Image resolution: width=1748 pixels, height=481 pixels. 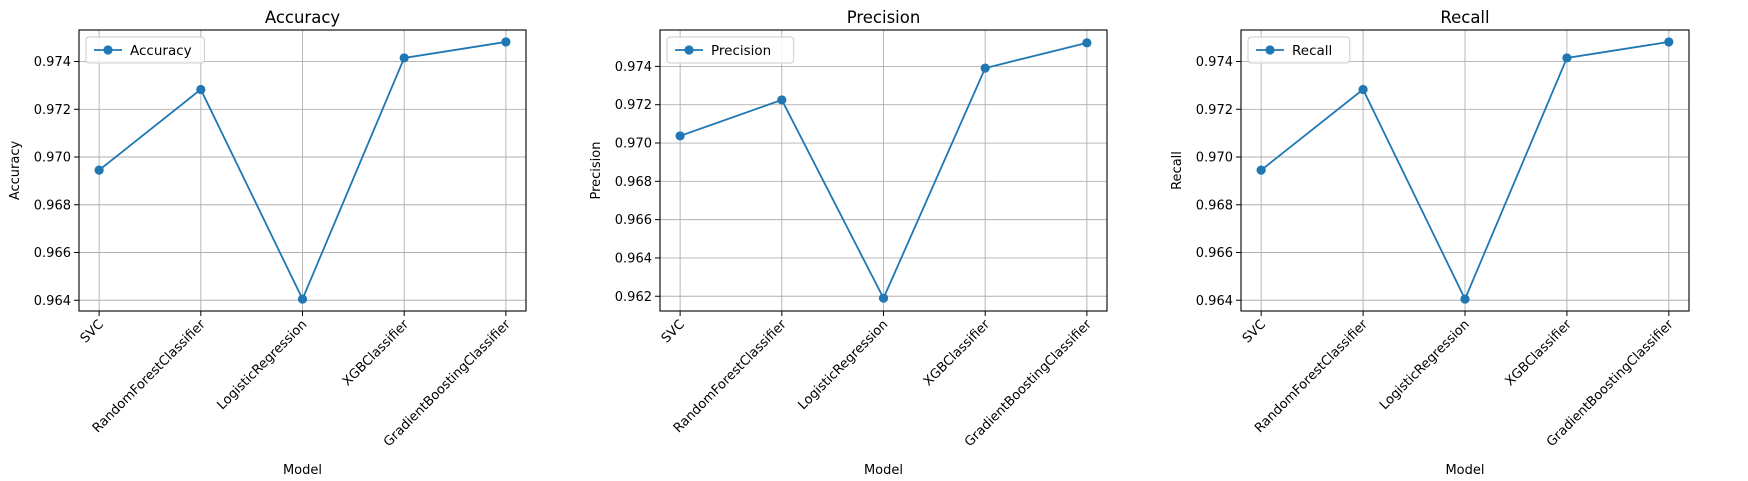 I want to click on legend: Recall, so click(x=1299, y=50).